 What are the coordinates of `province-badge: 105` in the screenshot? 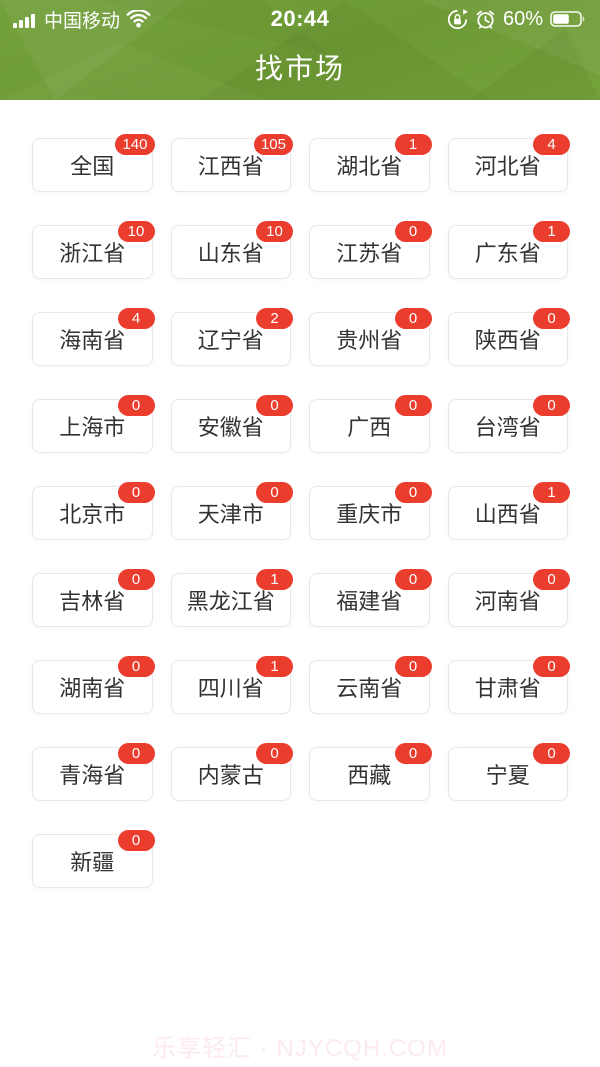 It's located at (273, 144).